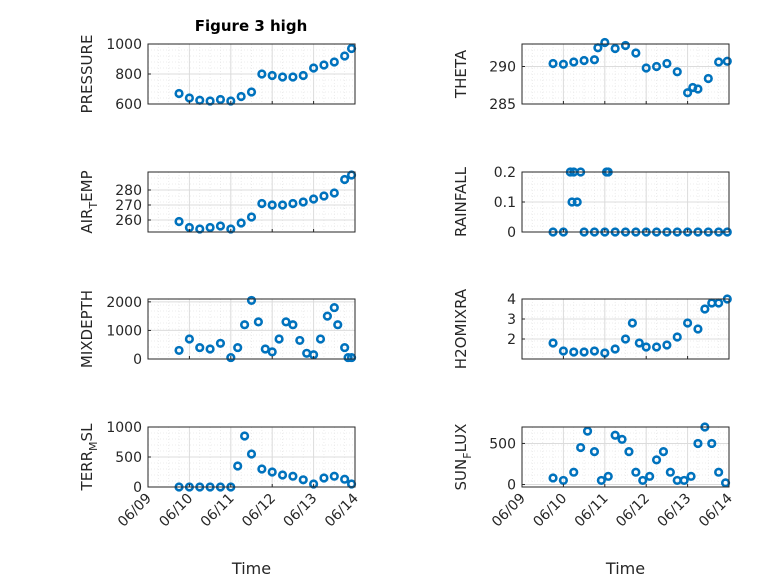 Image resolution: width=778 pixels, height=583 pixels. I want to click on y-tick-label: 3, so click(511, 320).